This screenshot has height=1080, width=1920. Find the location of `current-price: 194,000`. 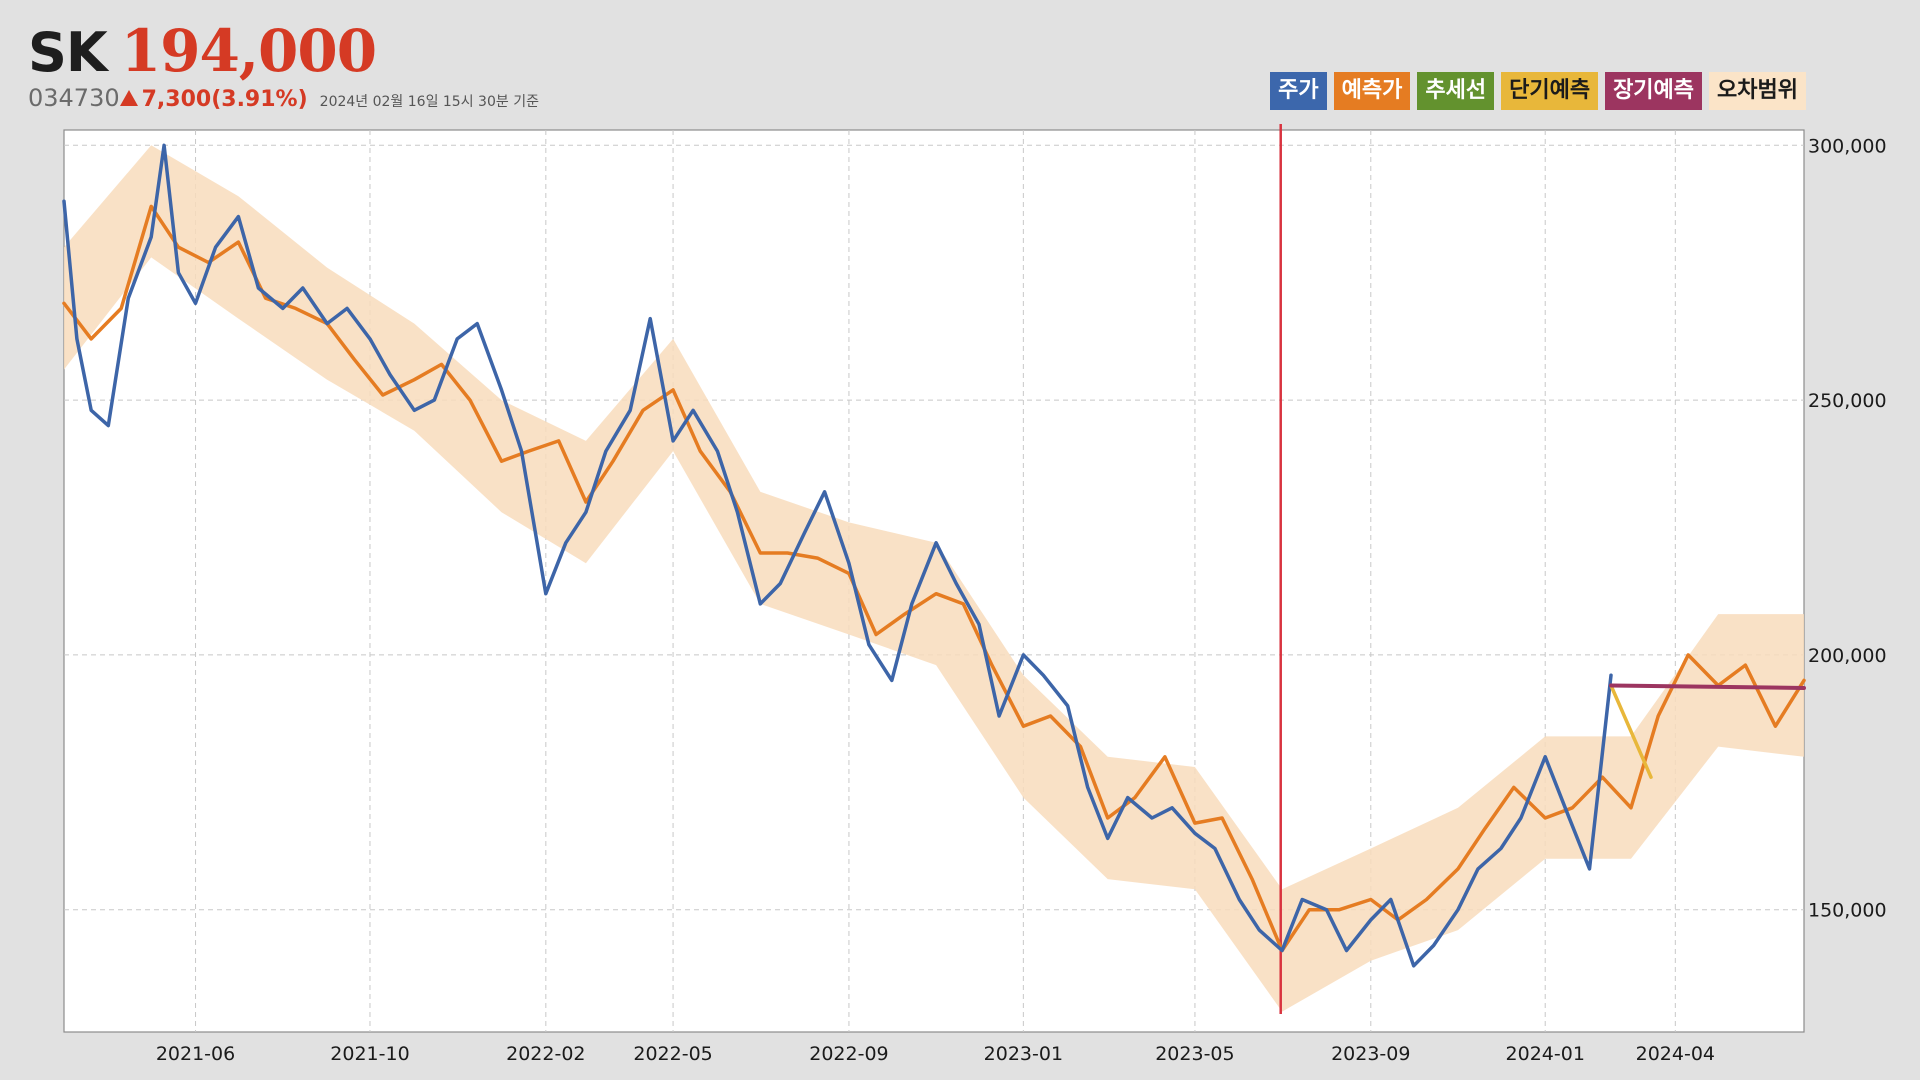

current-price: 194,000 is located at coordinates (248, 51).